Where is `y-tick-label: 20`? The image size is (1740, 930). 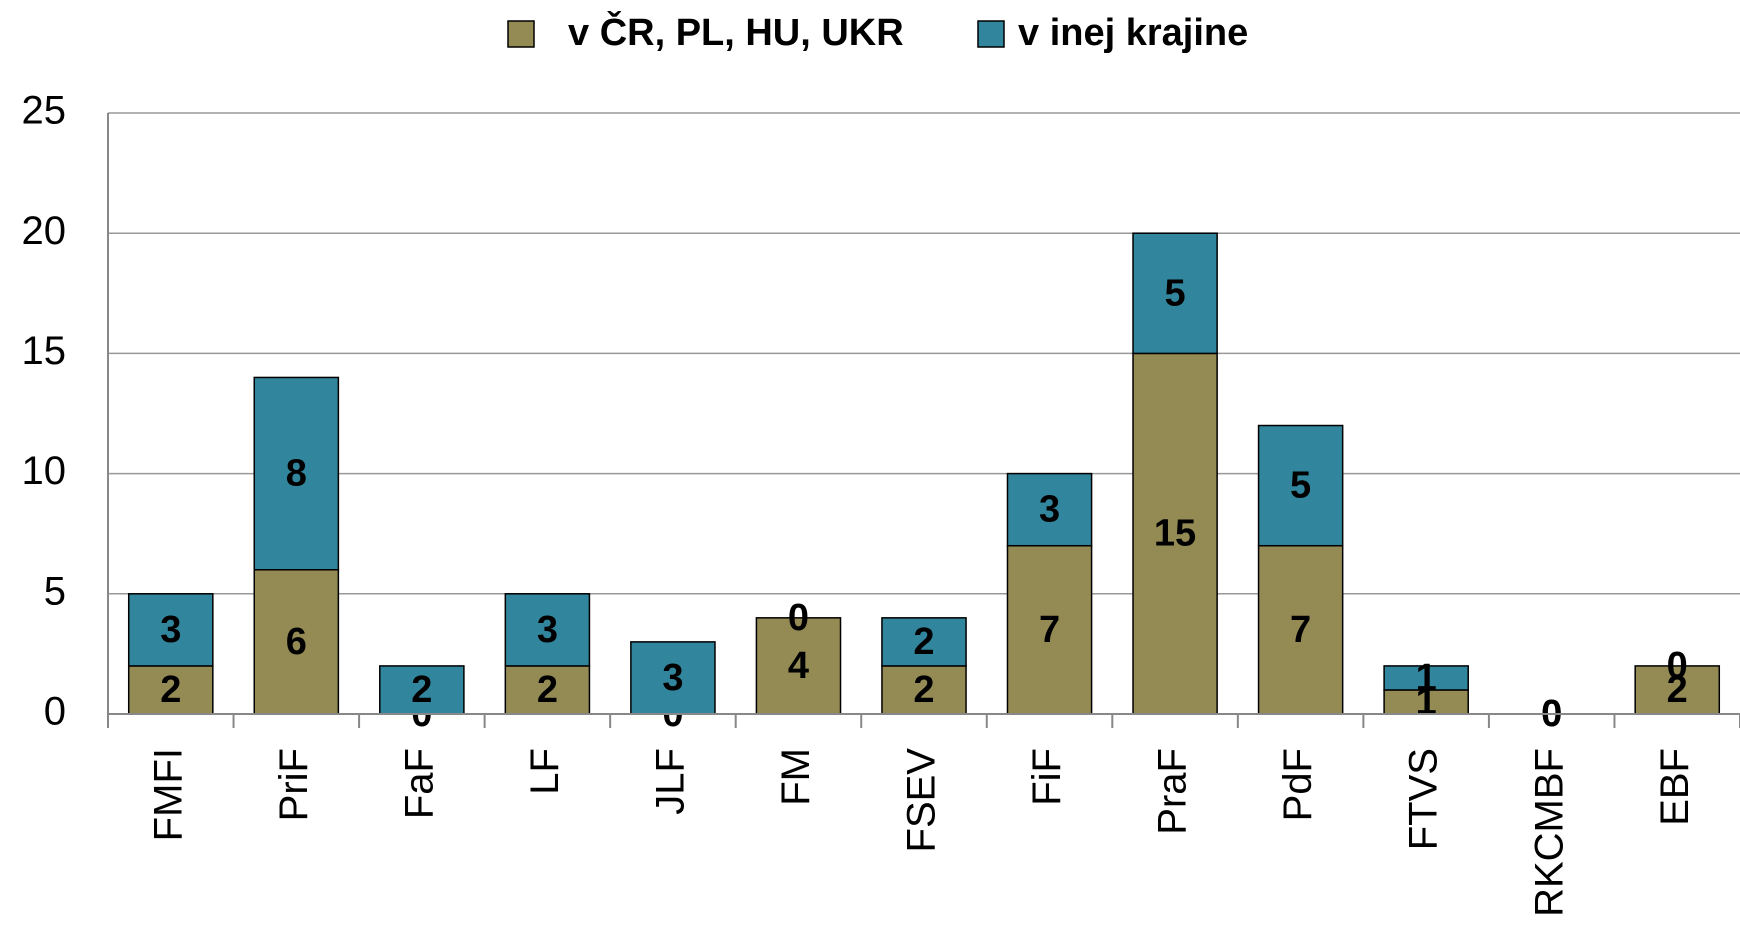 y-tick-label: 20 is located at coordinates (44, 231).